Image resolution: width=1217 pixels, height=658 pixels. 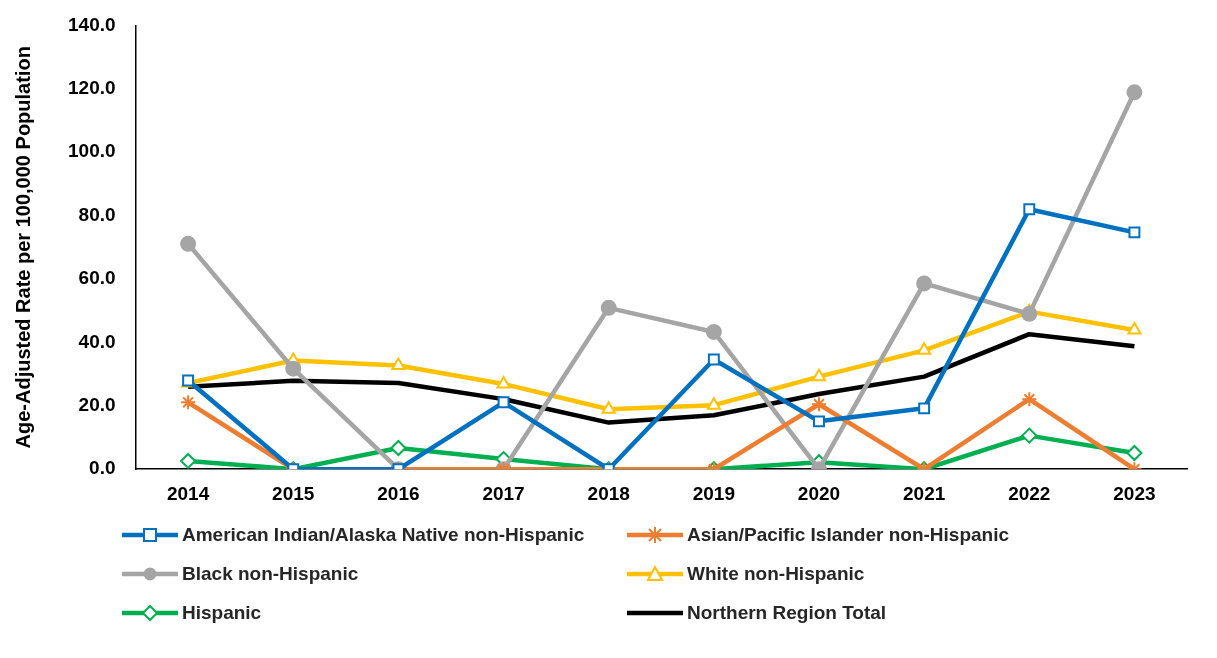 What do you see at coordinates (819, 493) in the screenshot?
I see `x-tick-label: 2020` at bounding box center [819, 493].